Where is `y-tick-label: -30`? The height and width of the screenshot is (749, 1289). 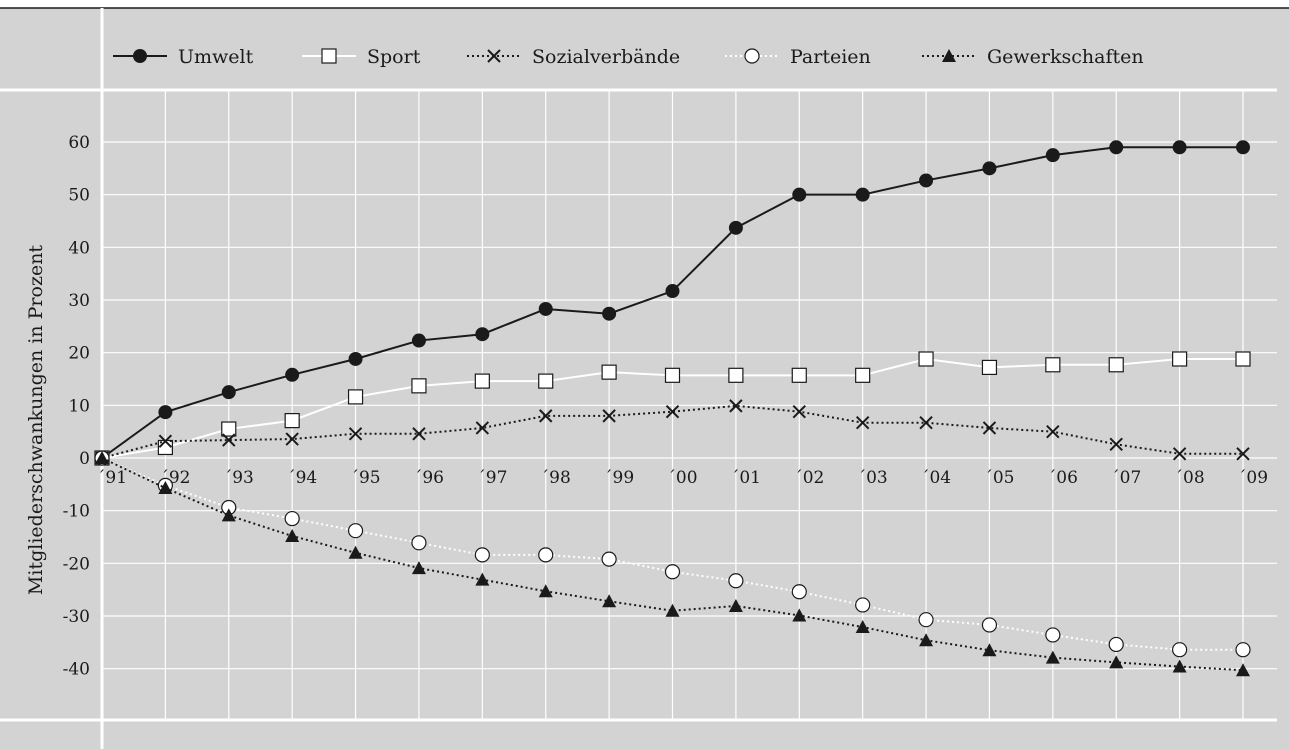
y-tick-label: -30 is located at coordinates (76, 617).